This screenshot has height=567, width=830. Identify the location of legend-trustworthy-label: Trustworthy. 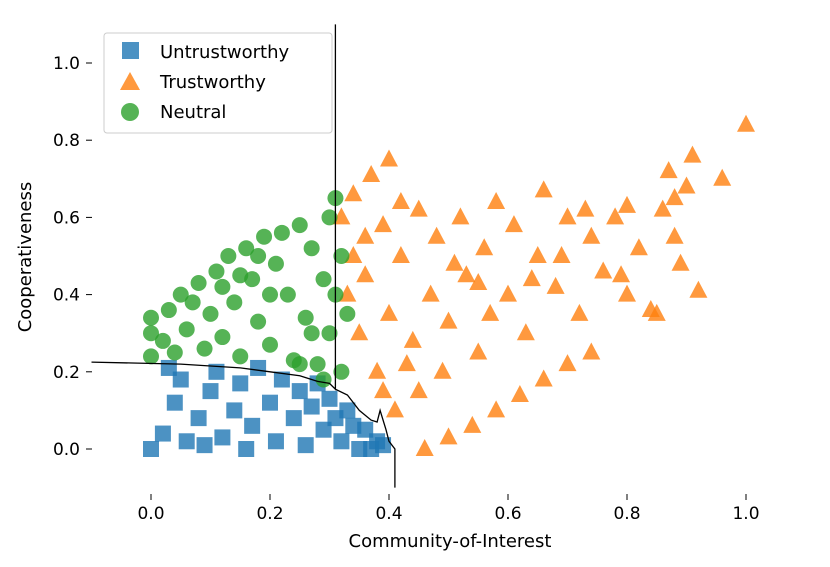
(212, 82).